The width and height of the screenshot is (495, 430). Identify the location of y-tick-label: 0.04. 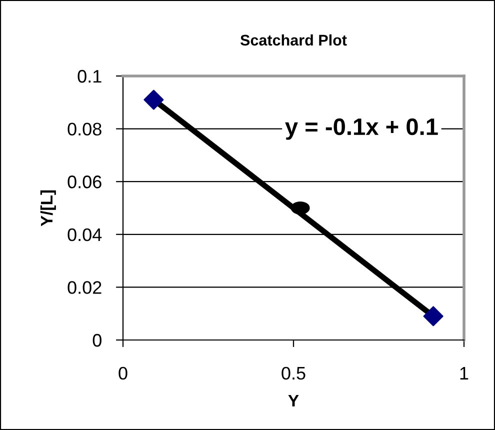
(85, 235).